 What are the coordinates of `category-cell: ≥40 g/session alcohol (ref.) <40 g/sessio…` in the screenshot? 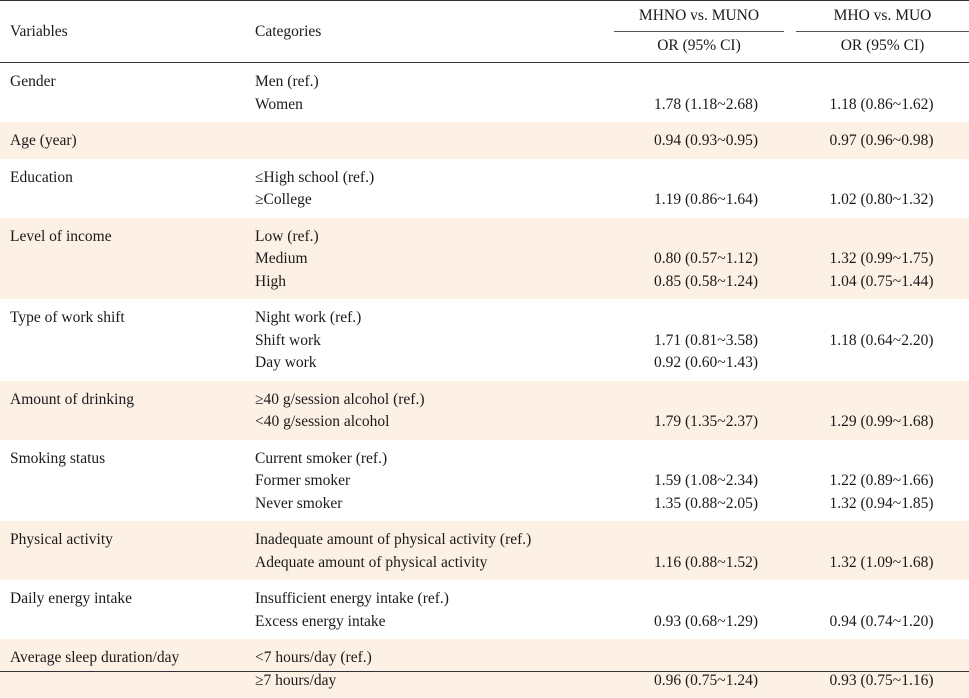 It's located at (340, 411).